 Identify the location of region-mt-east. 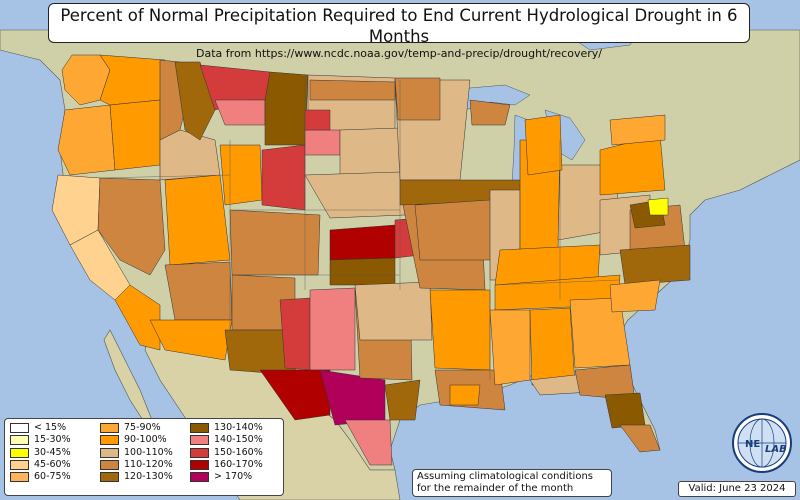
(286, 108).